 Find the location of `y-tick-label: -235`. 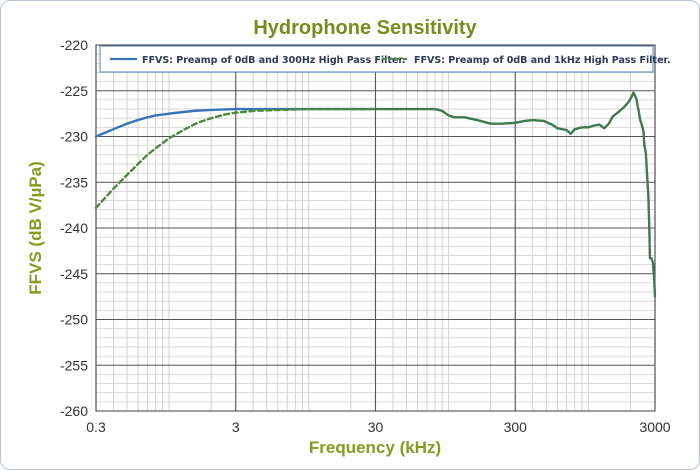

y-tick-label: -235 is located at coordinates (74, 182).